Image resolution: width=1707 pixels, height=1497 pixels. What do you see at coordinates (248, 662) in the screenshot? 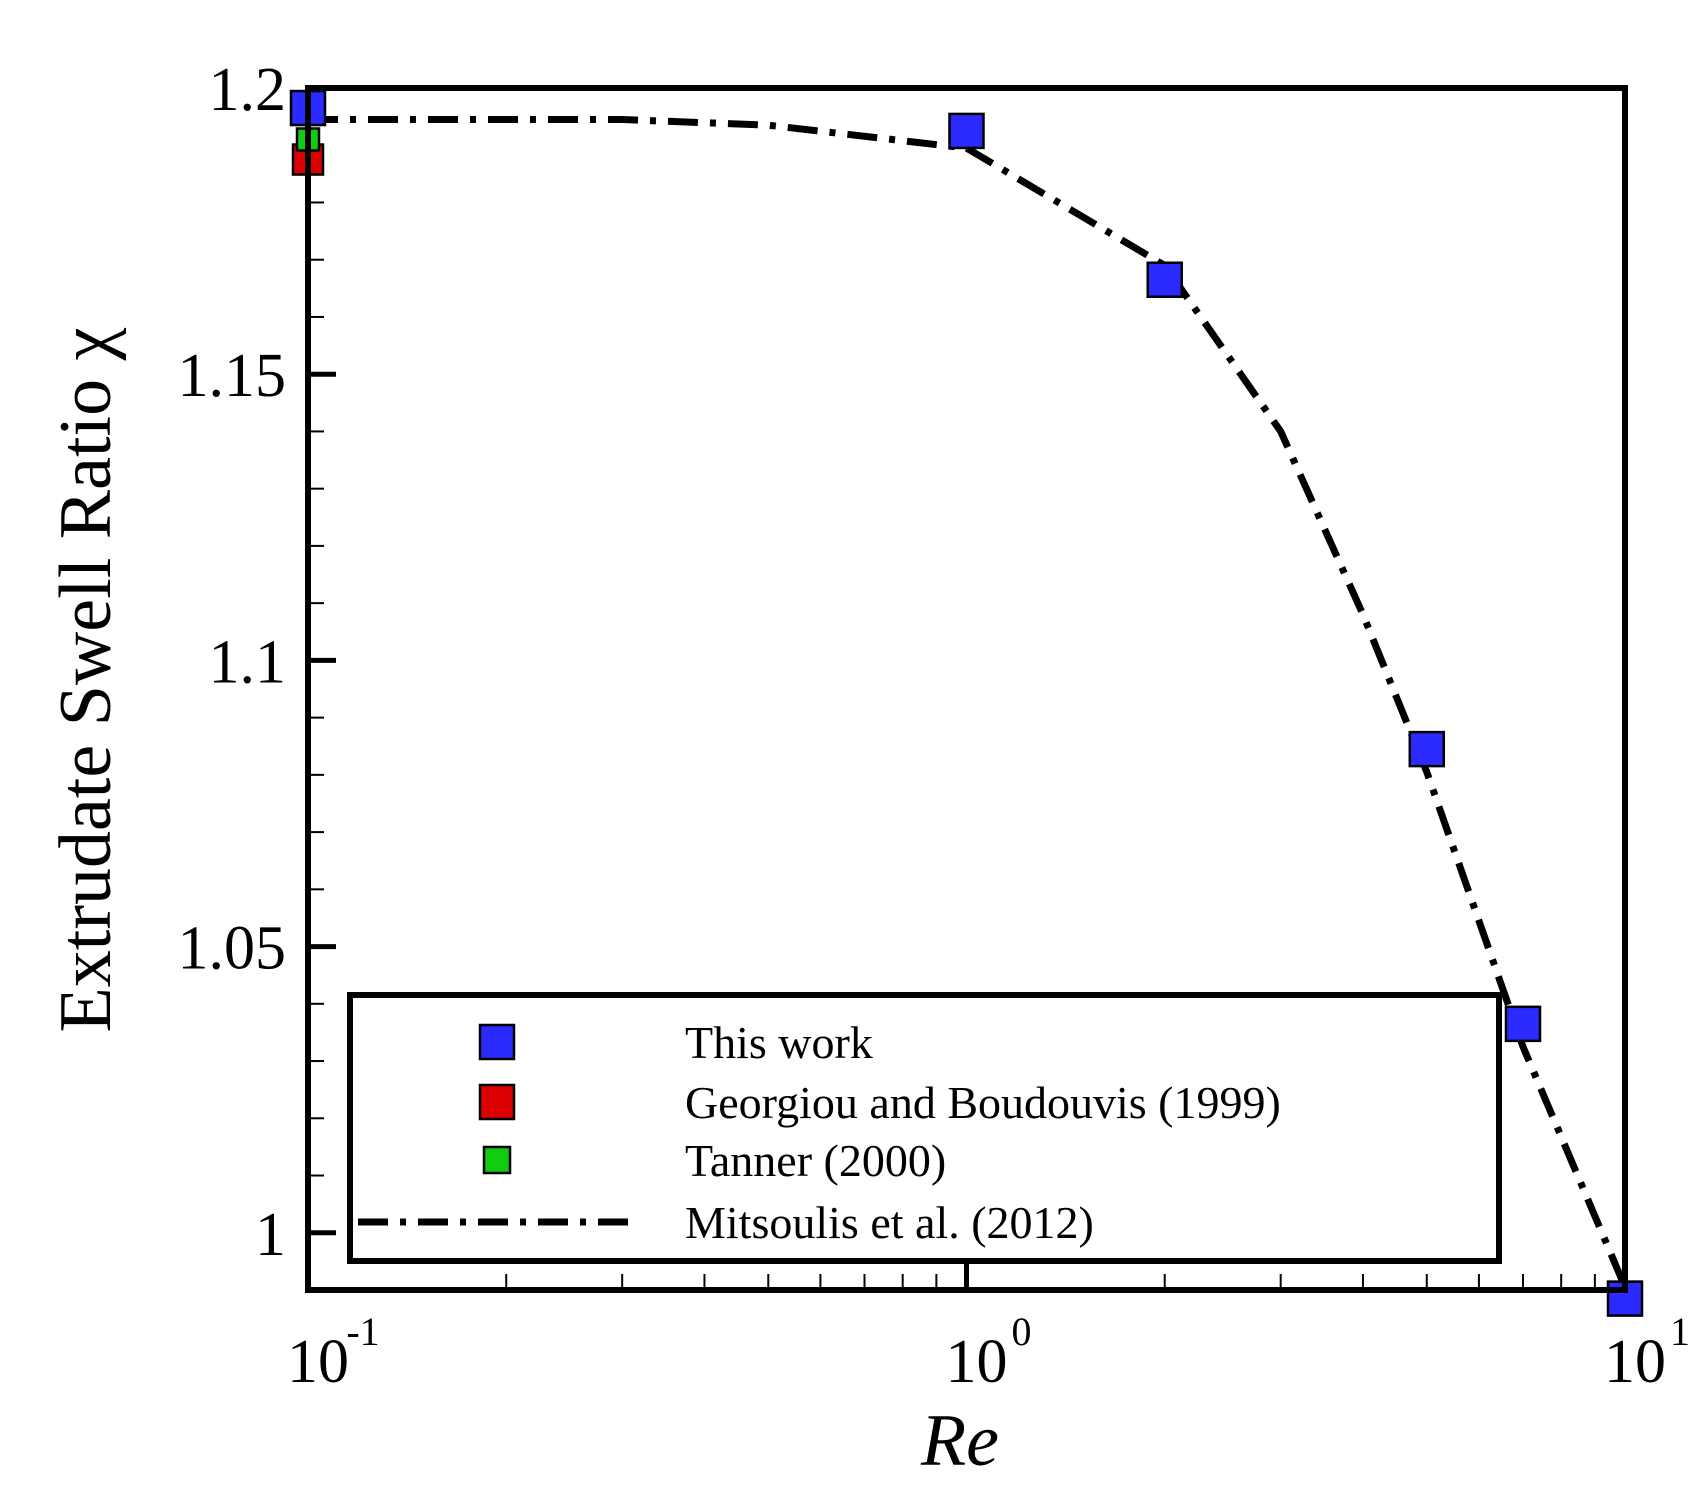
I see `y-tick-label: 1.1` at bounding box center [248, 662].